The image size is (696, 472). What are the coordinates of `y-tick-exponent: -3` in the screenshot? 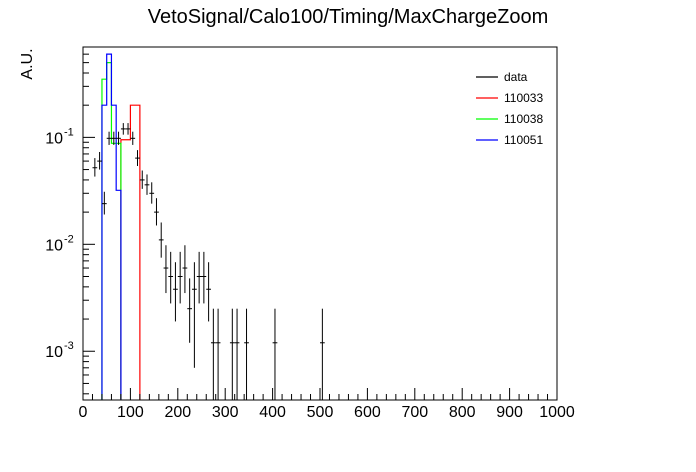 It's located at (69, 346).